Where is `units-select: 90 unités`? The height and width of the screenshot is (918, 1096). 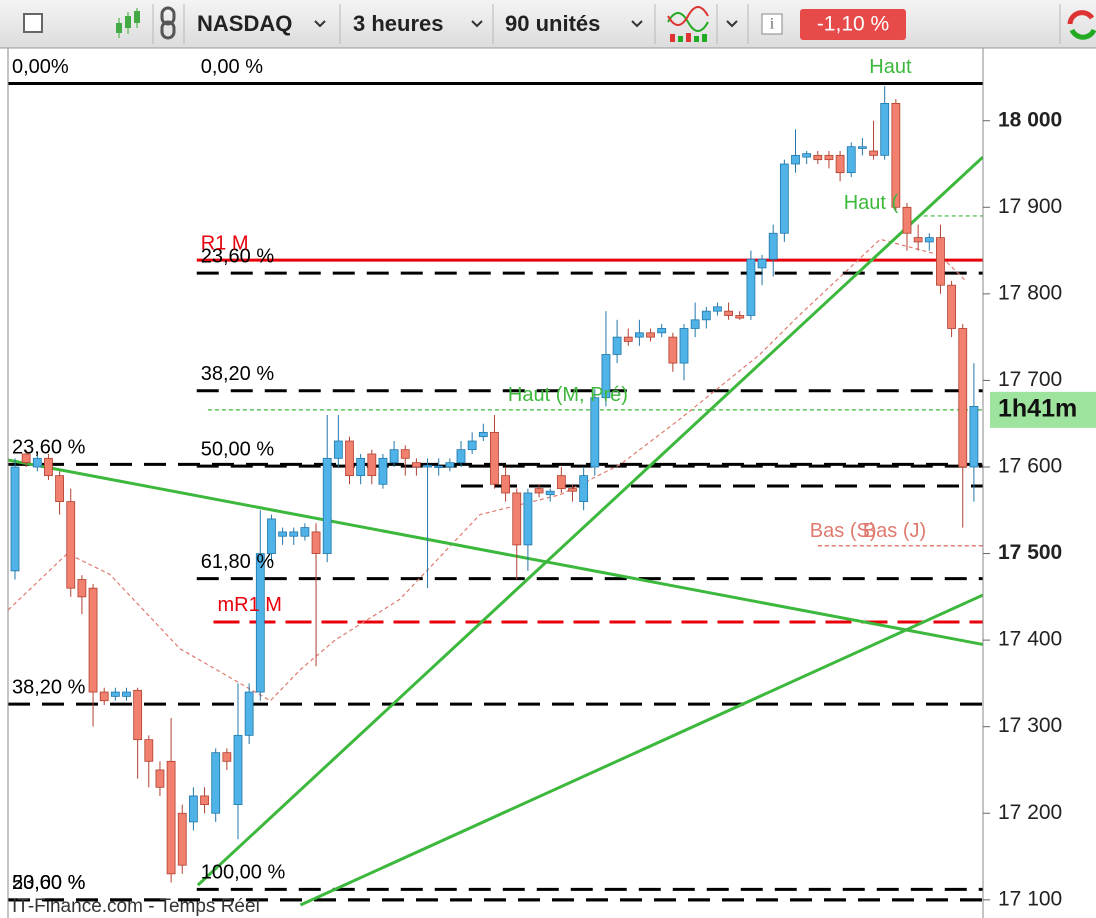
units-select: 90 unités is located at coordinates (552, 23).